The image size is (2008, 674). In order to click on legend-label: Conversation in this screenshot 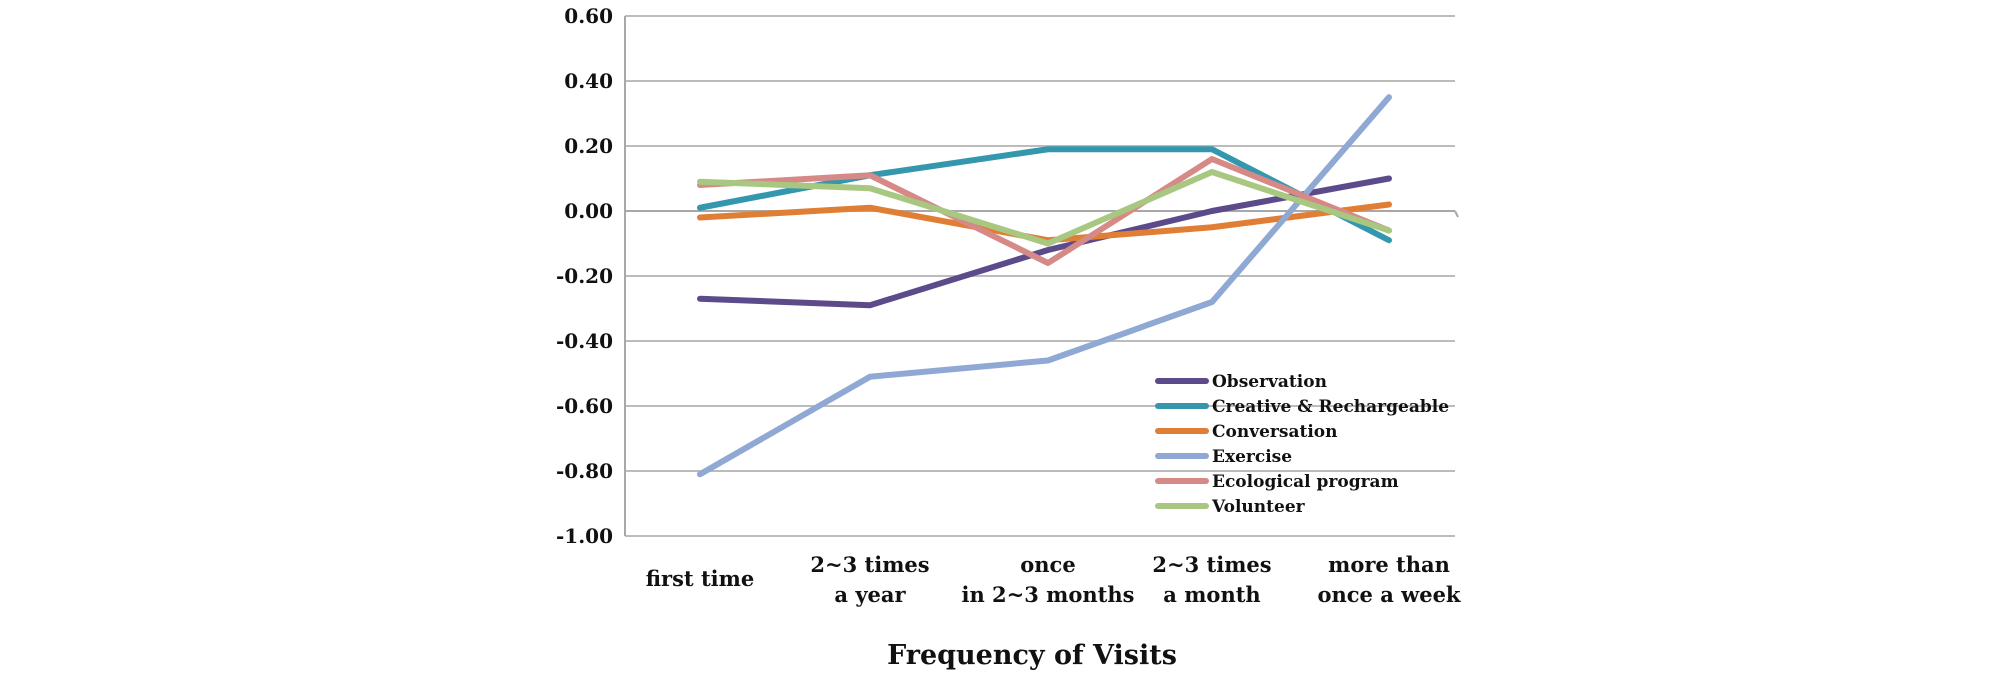, I will do `click(1274, 432)`.